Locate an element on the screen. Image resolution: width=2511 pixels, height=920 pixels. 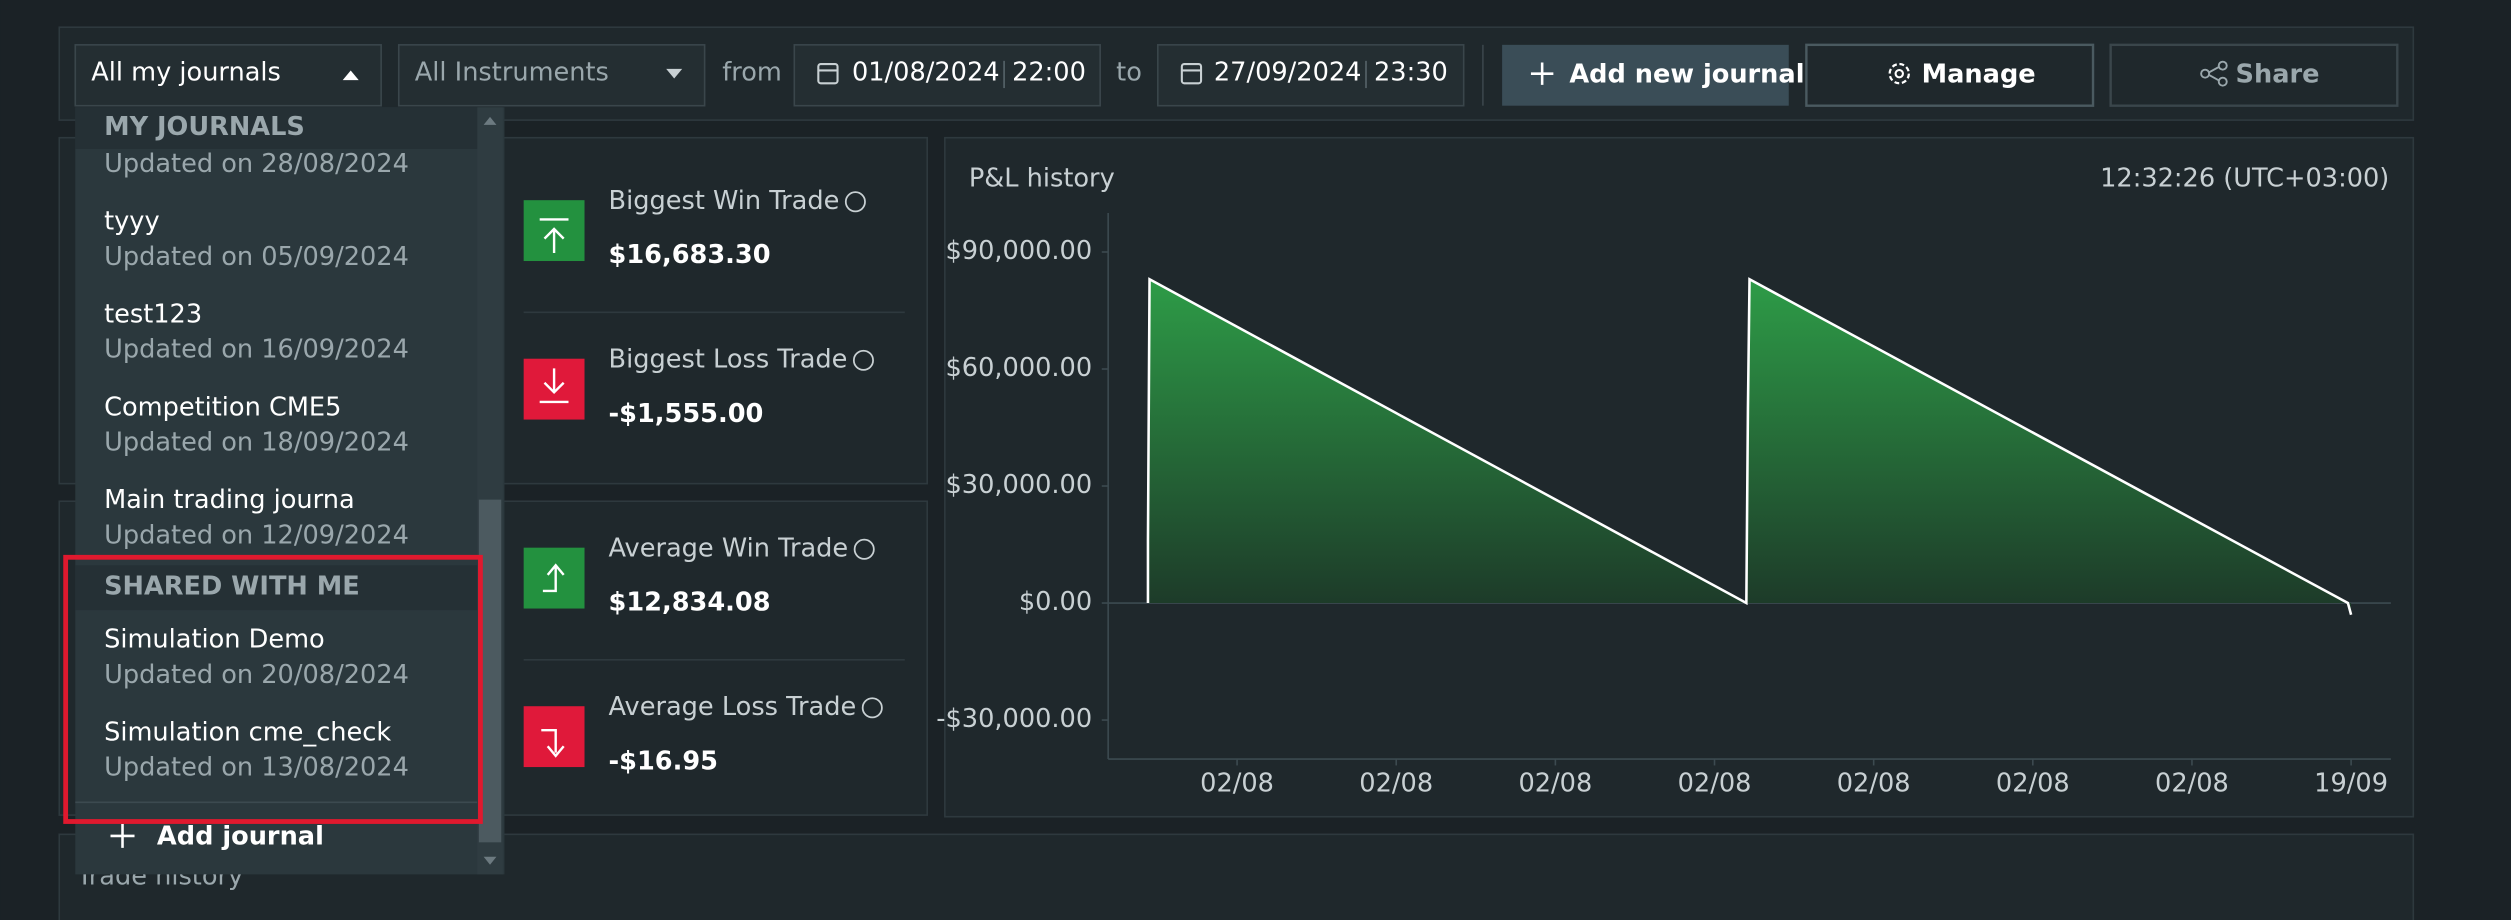
from-date-picker: 01/08/2024 22:00 is located at coordinates (947, 75).